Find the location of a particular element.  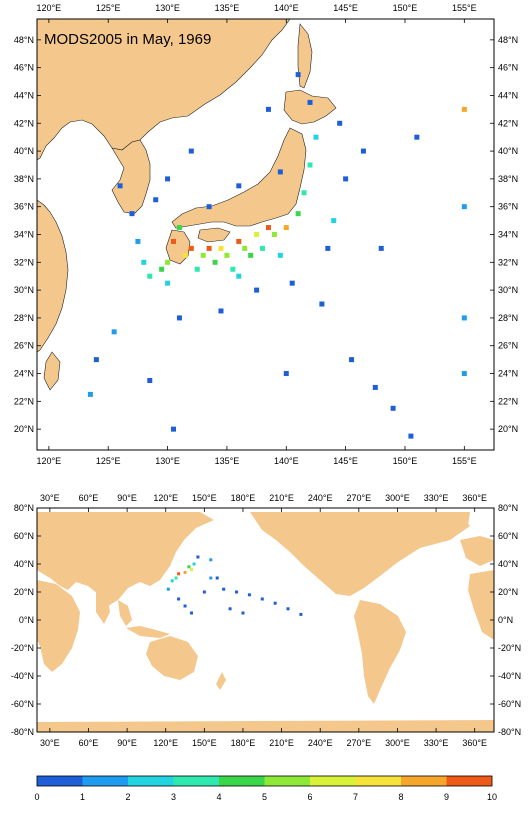

colorbar-label: 9 is located at coordinates (446, 797).